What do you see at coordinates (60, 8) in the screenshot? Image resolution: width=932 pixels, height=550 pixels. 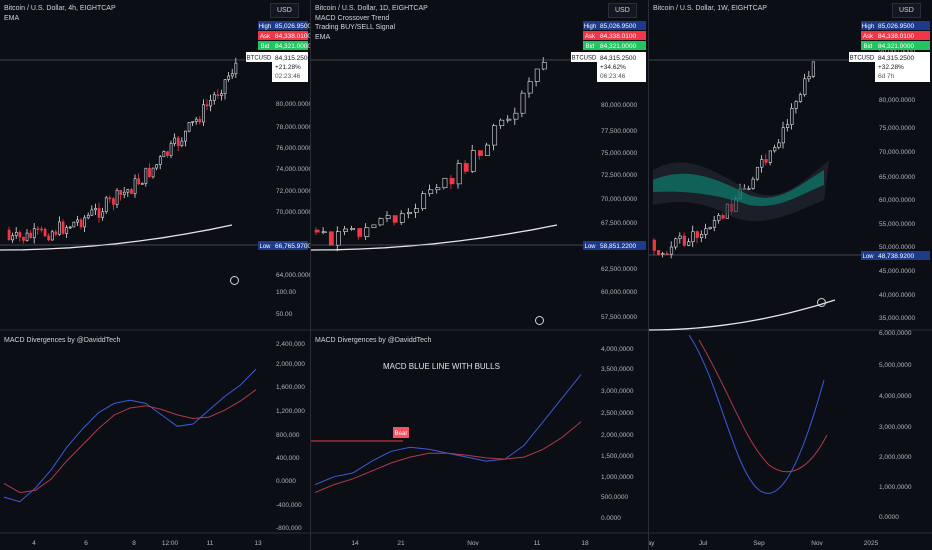 I see `pane1-symbol-title: Bitcoin / U.S. Dollar, 4h, EIGHTCAP` at bounding box center [60, 8].